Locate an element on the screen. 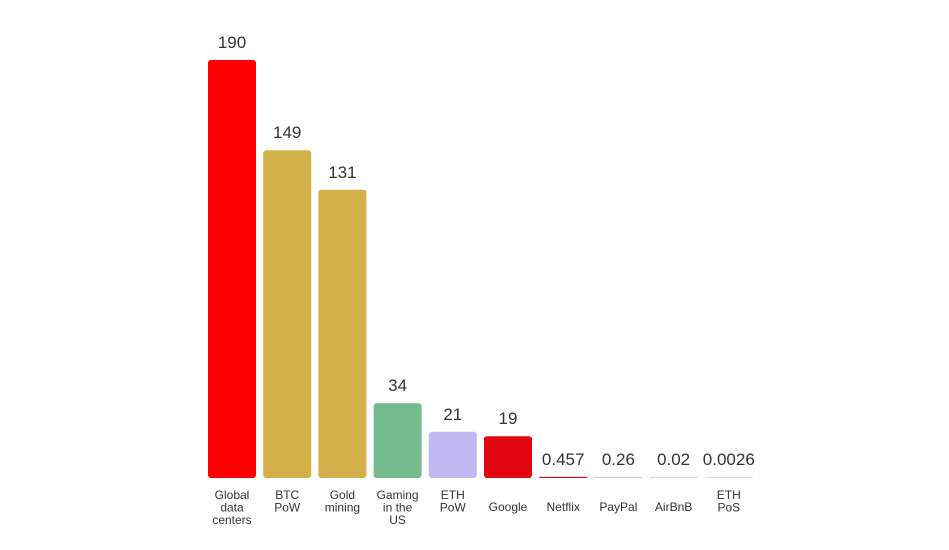  category-label-2: Gold mining is located at coordinates (342, 501).